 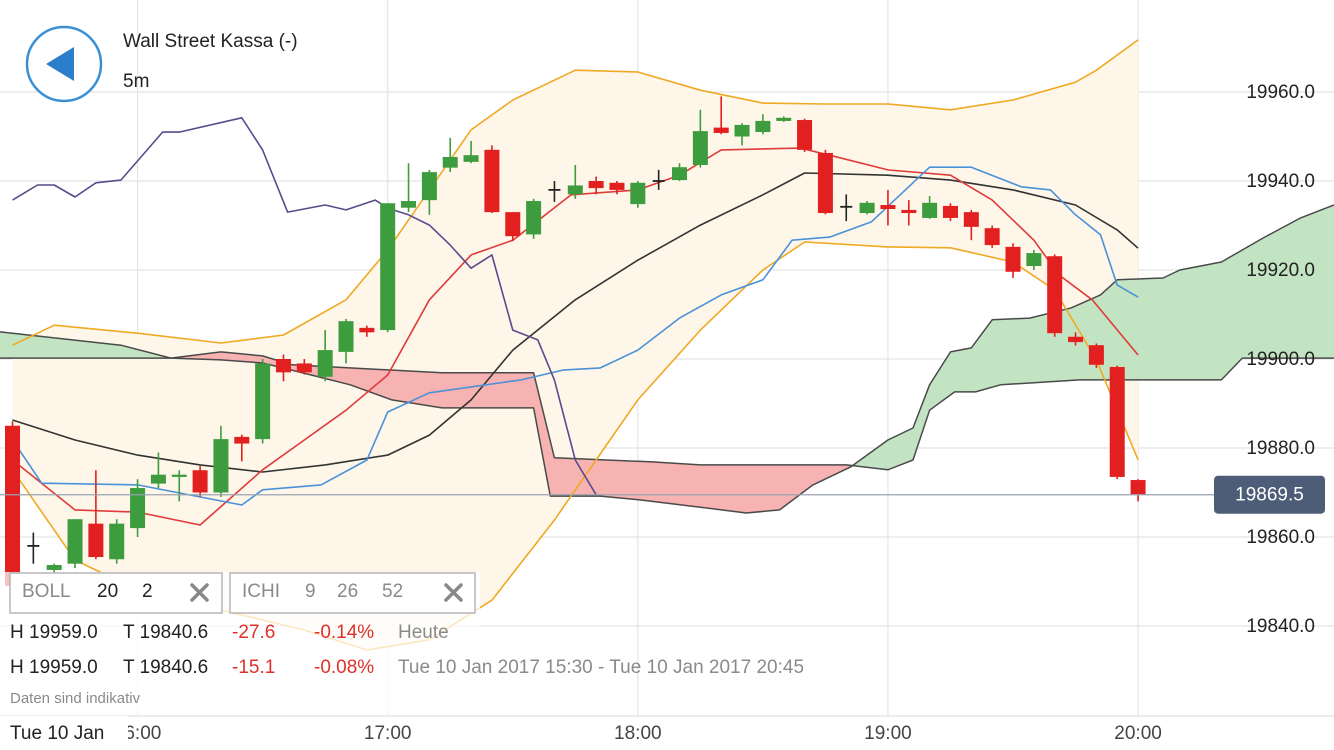 I want to click on y-tick-label: 19840.0, so click(x=1280, y=626).